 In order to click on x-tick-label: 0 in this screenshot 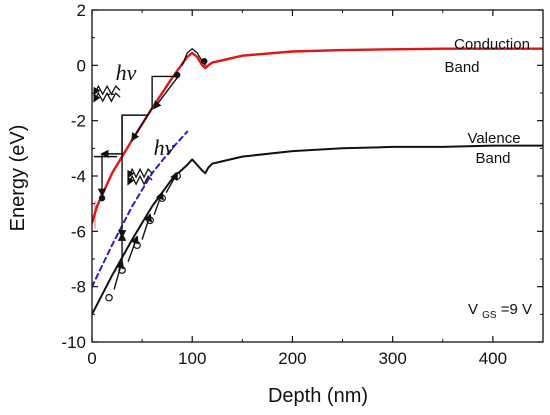, I will do `click(91, 358)`.